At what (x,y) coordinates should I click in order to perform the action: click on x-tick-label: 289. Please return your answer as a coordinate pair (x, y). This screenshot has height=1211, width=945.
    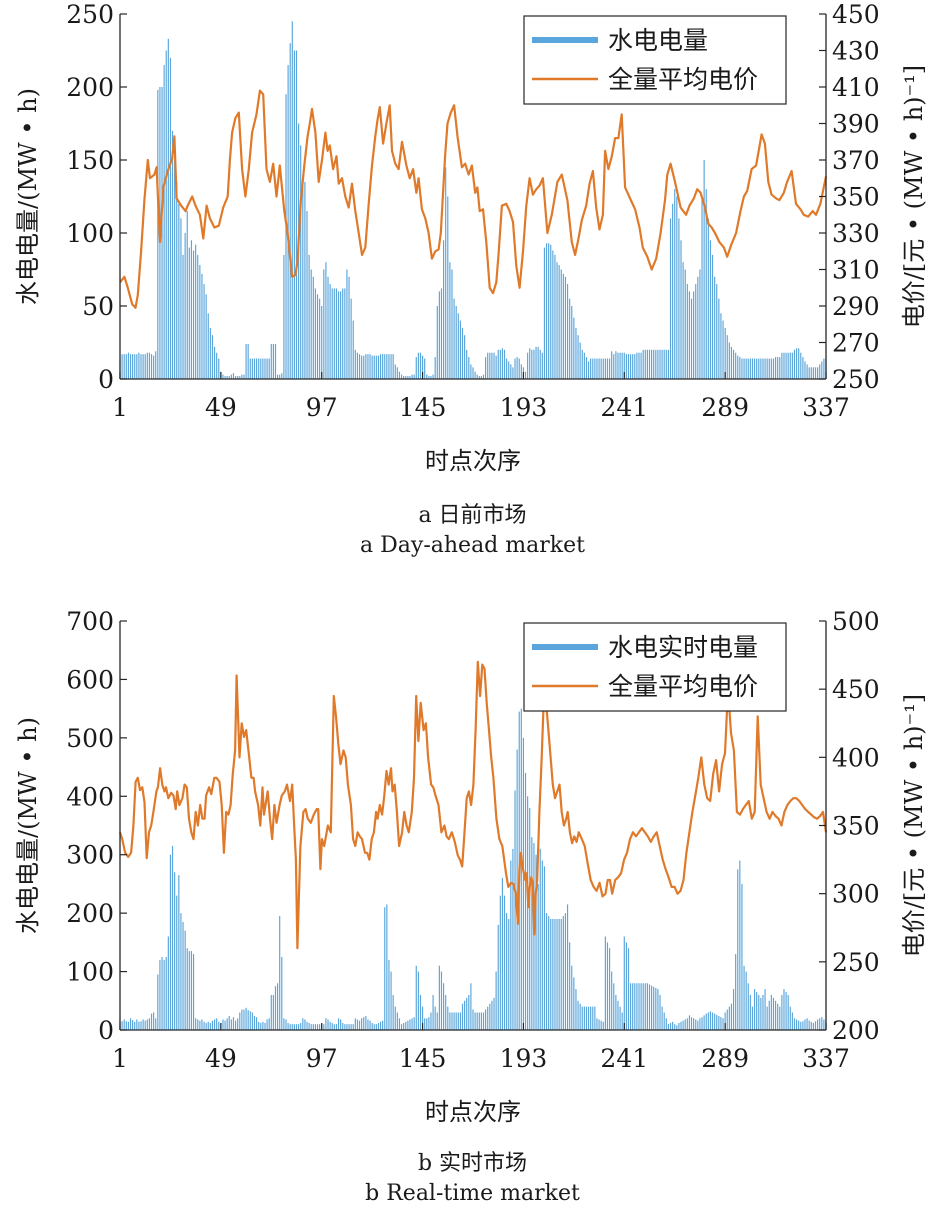
    Looking at the image, I should click on (725, 1058).